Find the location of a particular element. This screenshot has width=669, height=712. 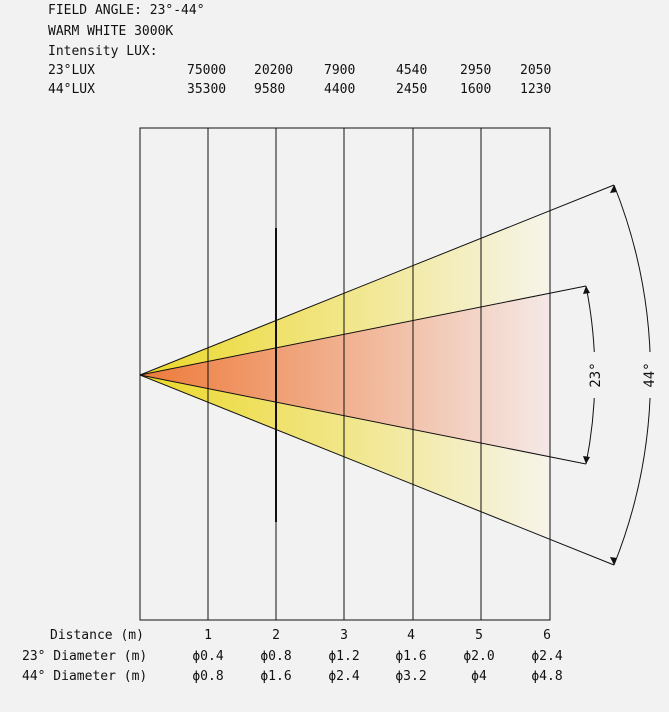

angle-dimensions: 23° 44° is located at coordinates (620, 375).